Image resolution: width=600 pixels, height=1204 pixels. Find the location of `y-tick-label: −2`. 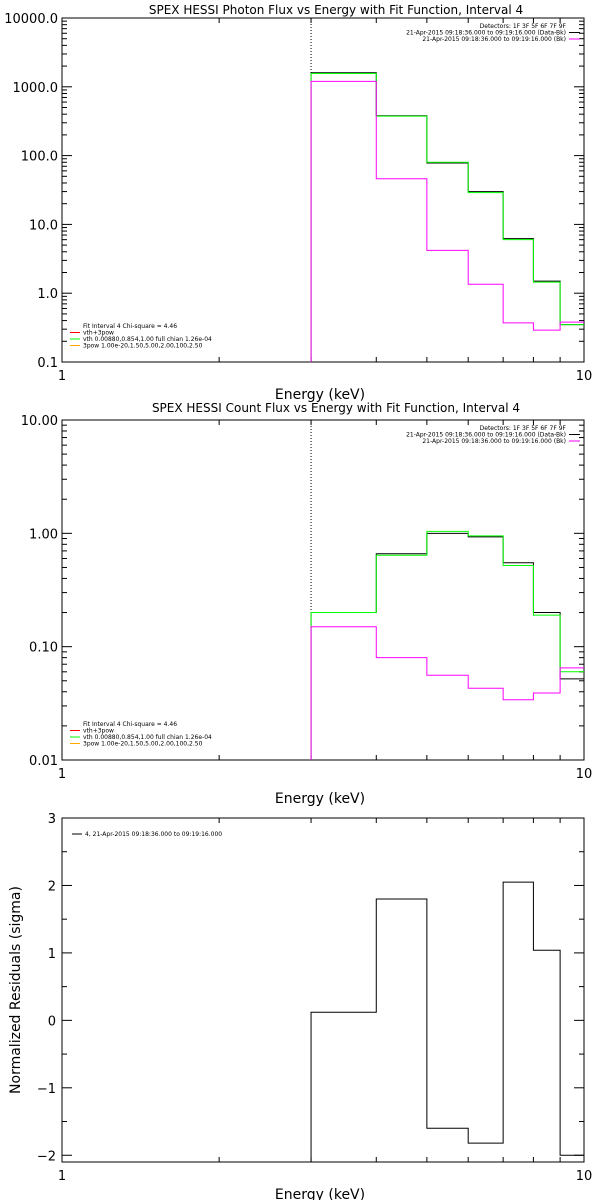

y-tick-label: −2 is located at coordinates (46, 1156).